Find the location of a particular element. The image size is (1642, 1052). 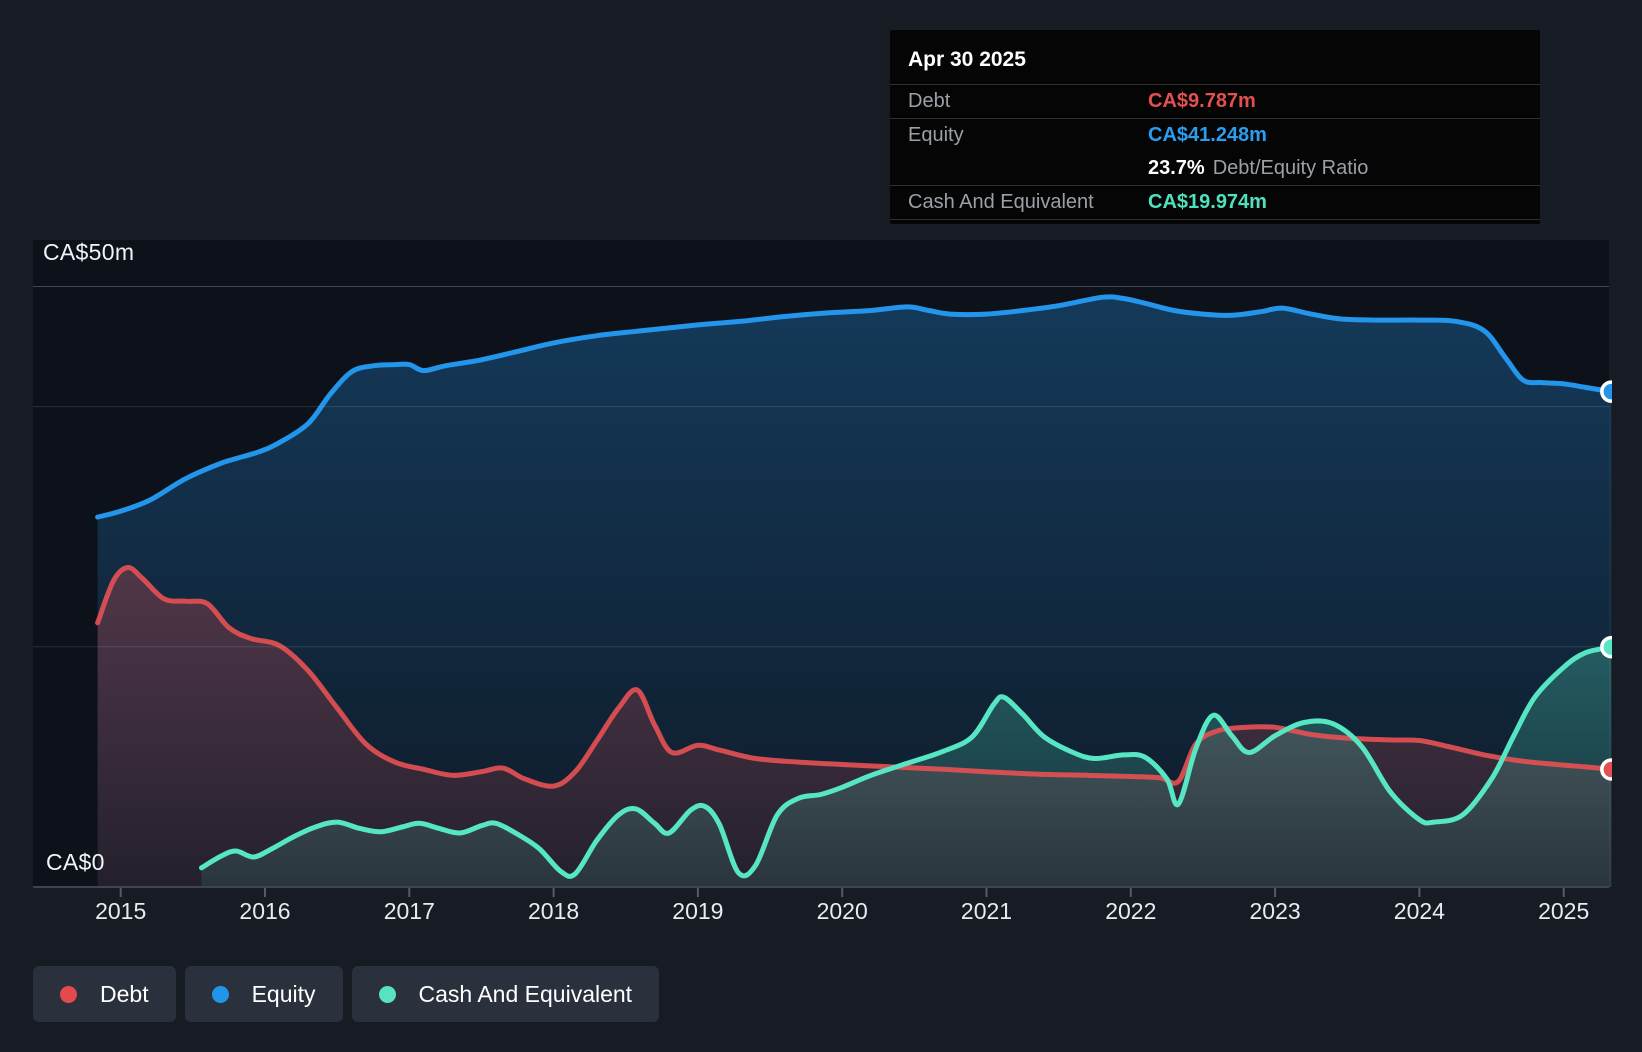

x-axis-year-label: 2015 is located at coordinates (121, 911).